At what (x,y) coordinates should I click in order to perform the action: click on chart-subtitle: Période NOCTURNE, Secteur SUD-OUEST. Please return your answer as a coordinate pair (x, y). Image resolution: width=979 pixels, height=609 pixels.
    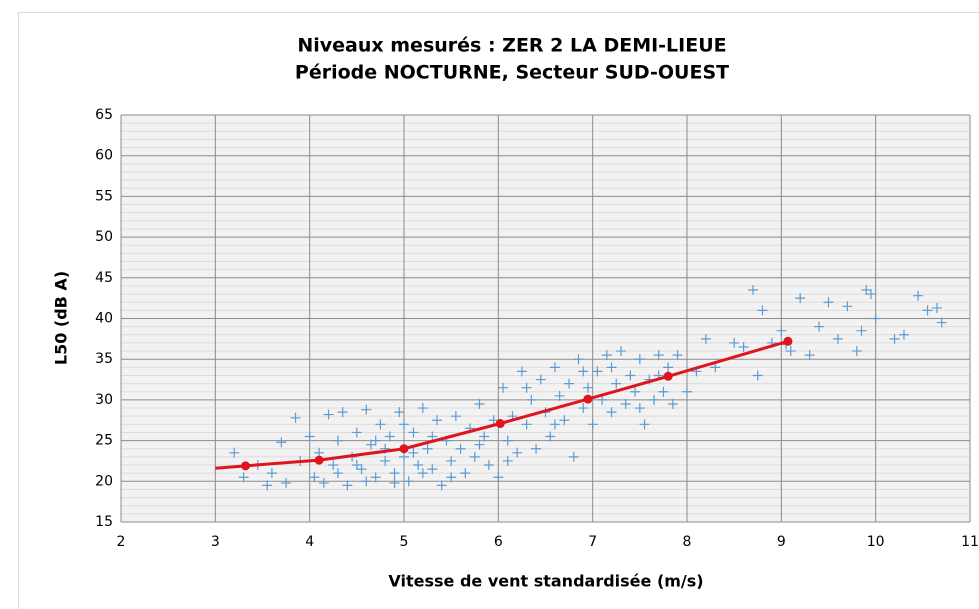
    Looking at the image, I should click on (512, 73).